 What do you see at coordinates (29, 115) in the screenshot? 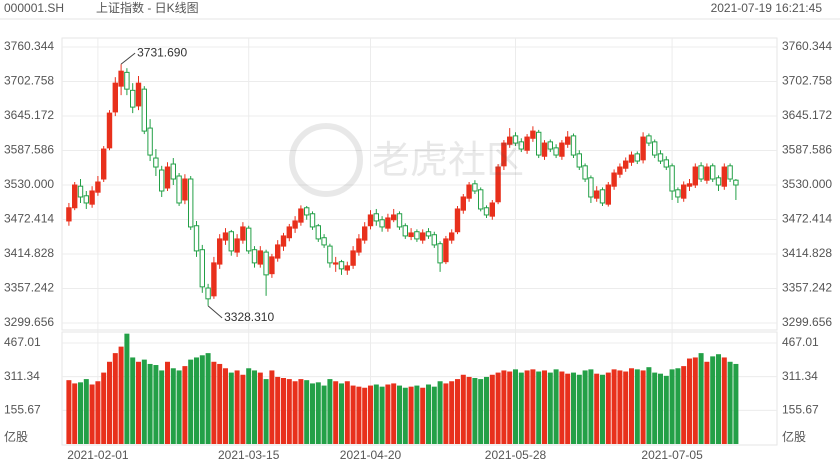
I see `y-tick-label: 3645.172` at bounding box center [29, 115].